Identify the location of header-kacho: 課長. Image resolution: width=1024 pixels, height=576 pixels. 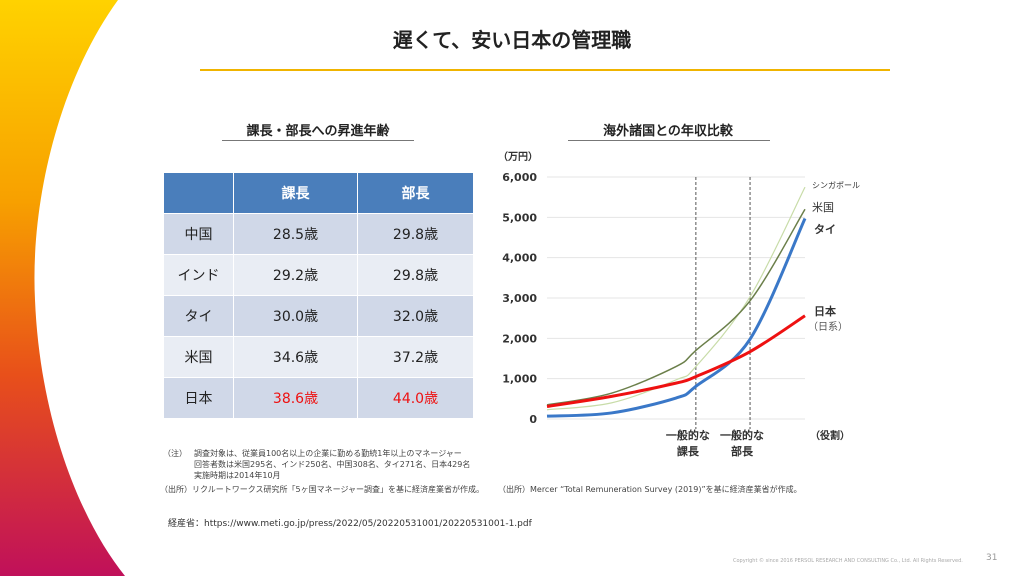
(295, 193).